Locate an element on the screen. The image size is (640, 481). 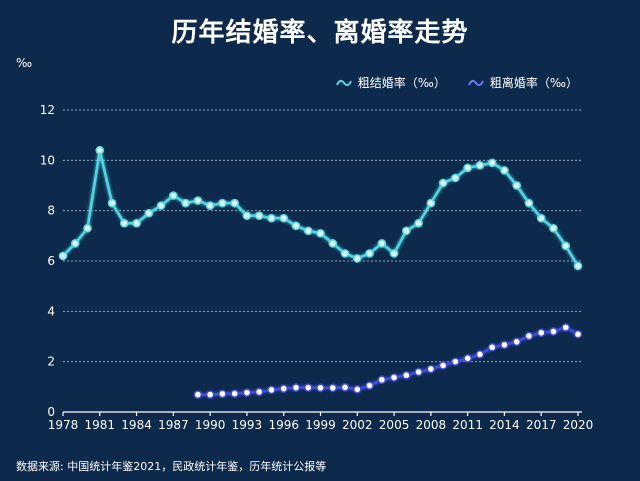
y-tick-label: 10 is located at coordinates (47, 160).